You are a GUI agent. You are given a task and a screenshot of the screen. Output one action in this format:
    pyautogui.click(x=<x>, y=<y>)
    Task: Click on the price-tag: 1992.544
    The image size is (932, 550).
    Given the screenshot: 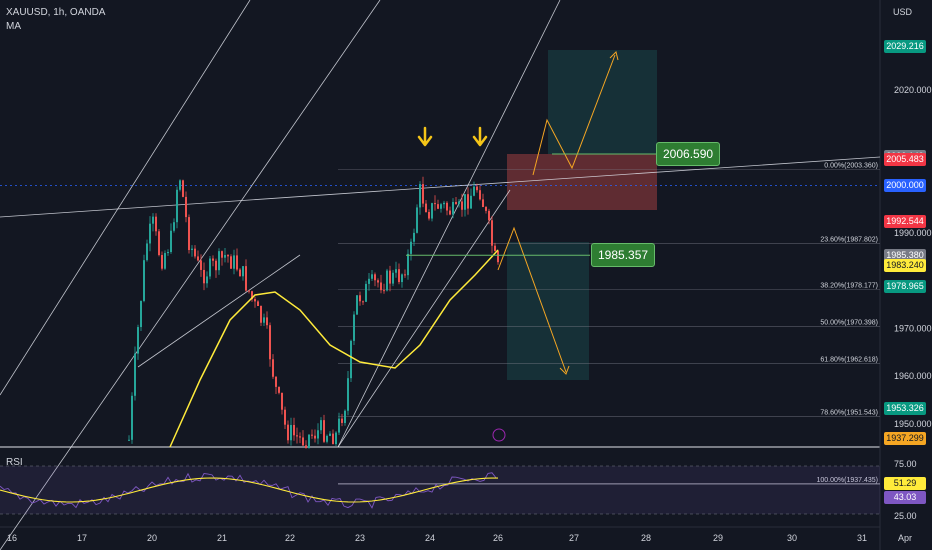 What is the action you would take?
    pyautogui.click(x=905, y=221)
    